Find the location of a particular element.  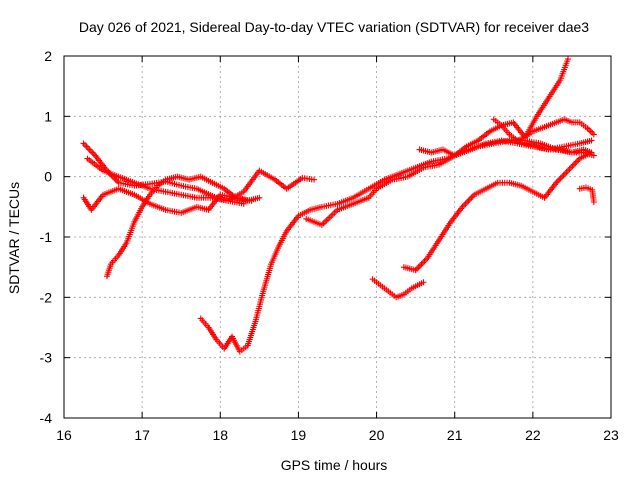

series-track-g is located at coordinates (398, 288).